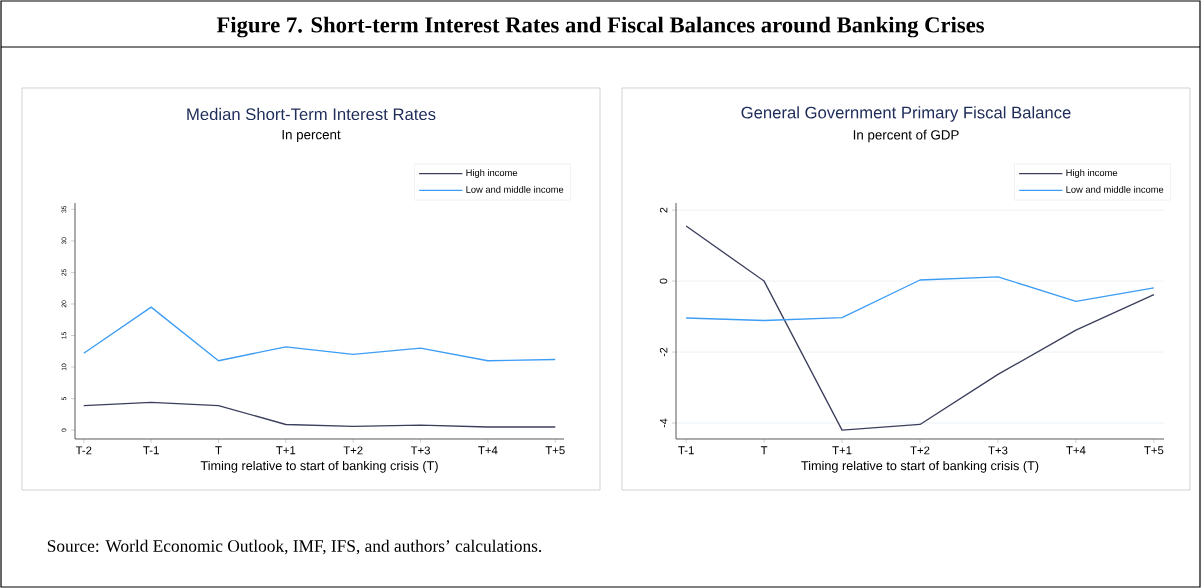 The height and width of the screenshot is (588, 1201). Describe the element at coordinates (311, 136) in the screenshot. I see `chart-subtitle: In percent` at that location.